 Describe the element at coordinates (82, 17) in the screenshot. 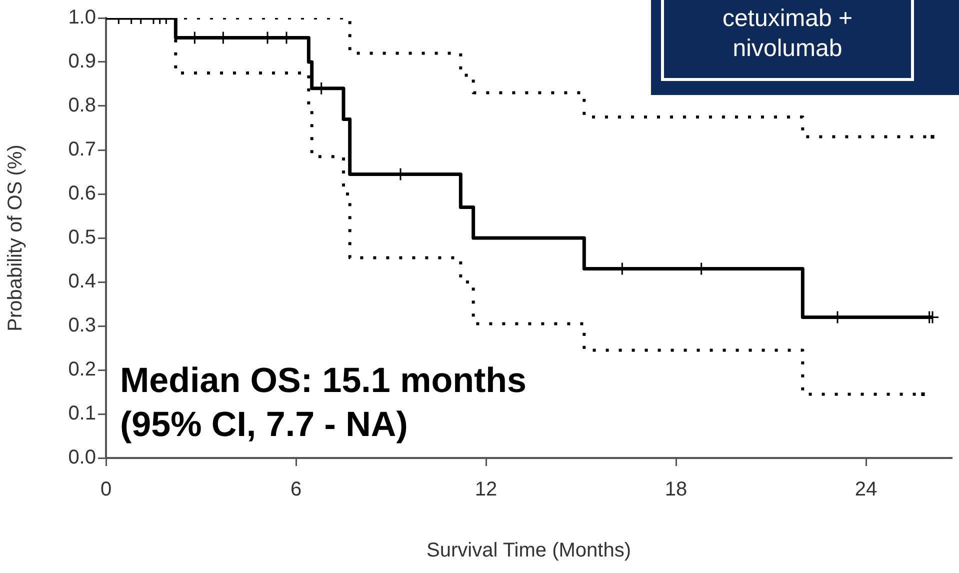

I see `y-tick-label: 1.0` at that location.